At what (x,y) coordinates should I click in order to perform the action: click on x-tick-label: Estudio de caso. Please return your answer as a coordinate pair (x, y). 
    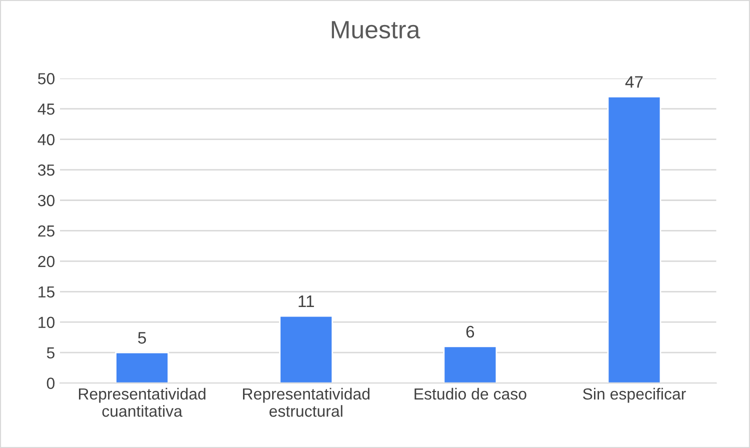
    Looking at the image, I should click on (470, 394).